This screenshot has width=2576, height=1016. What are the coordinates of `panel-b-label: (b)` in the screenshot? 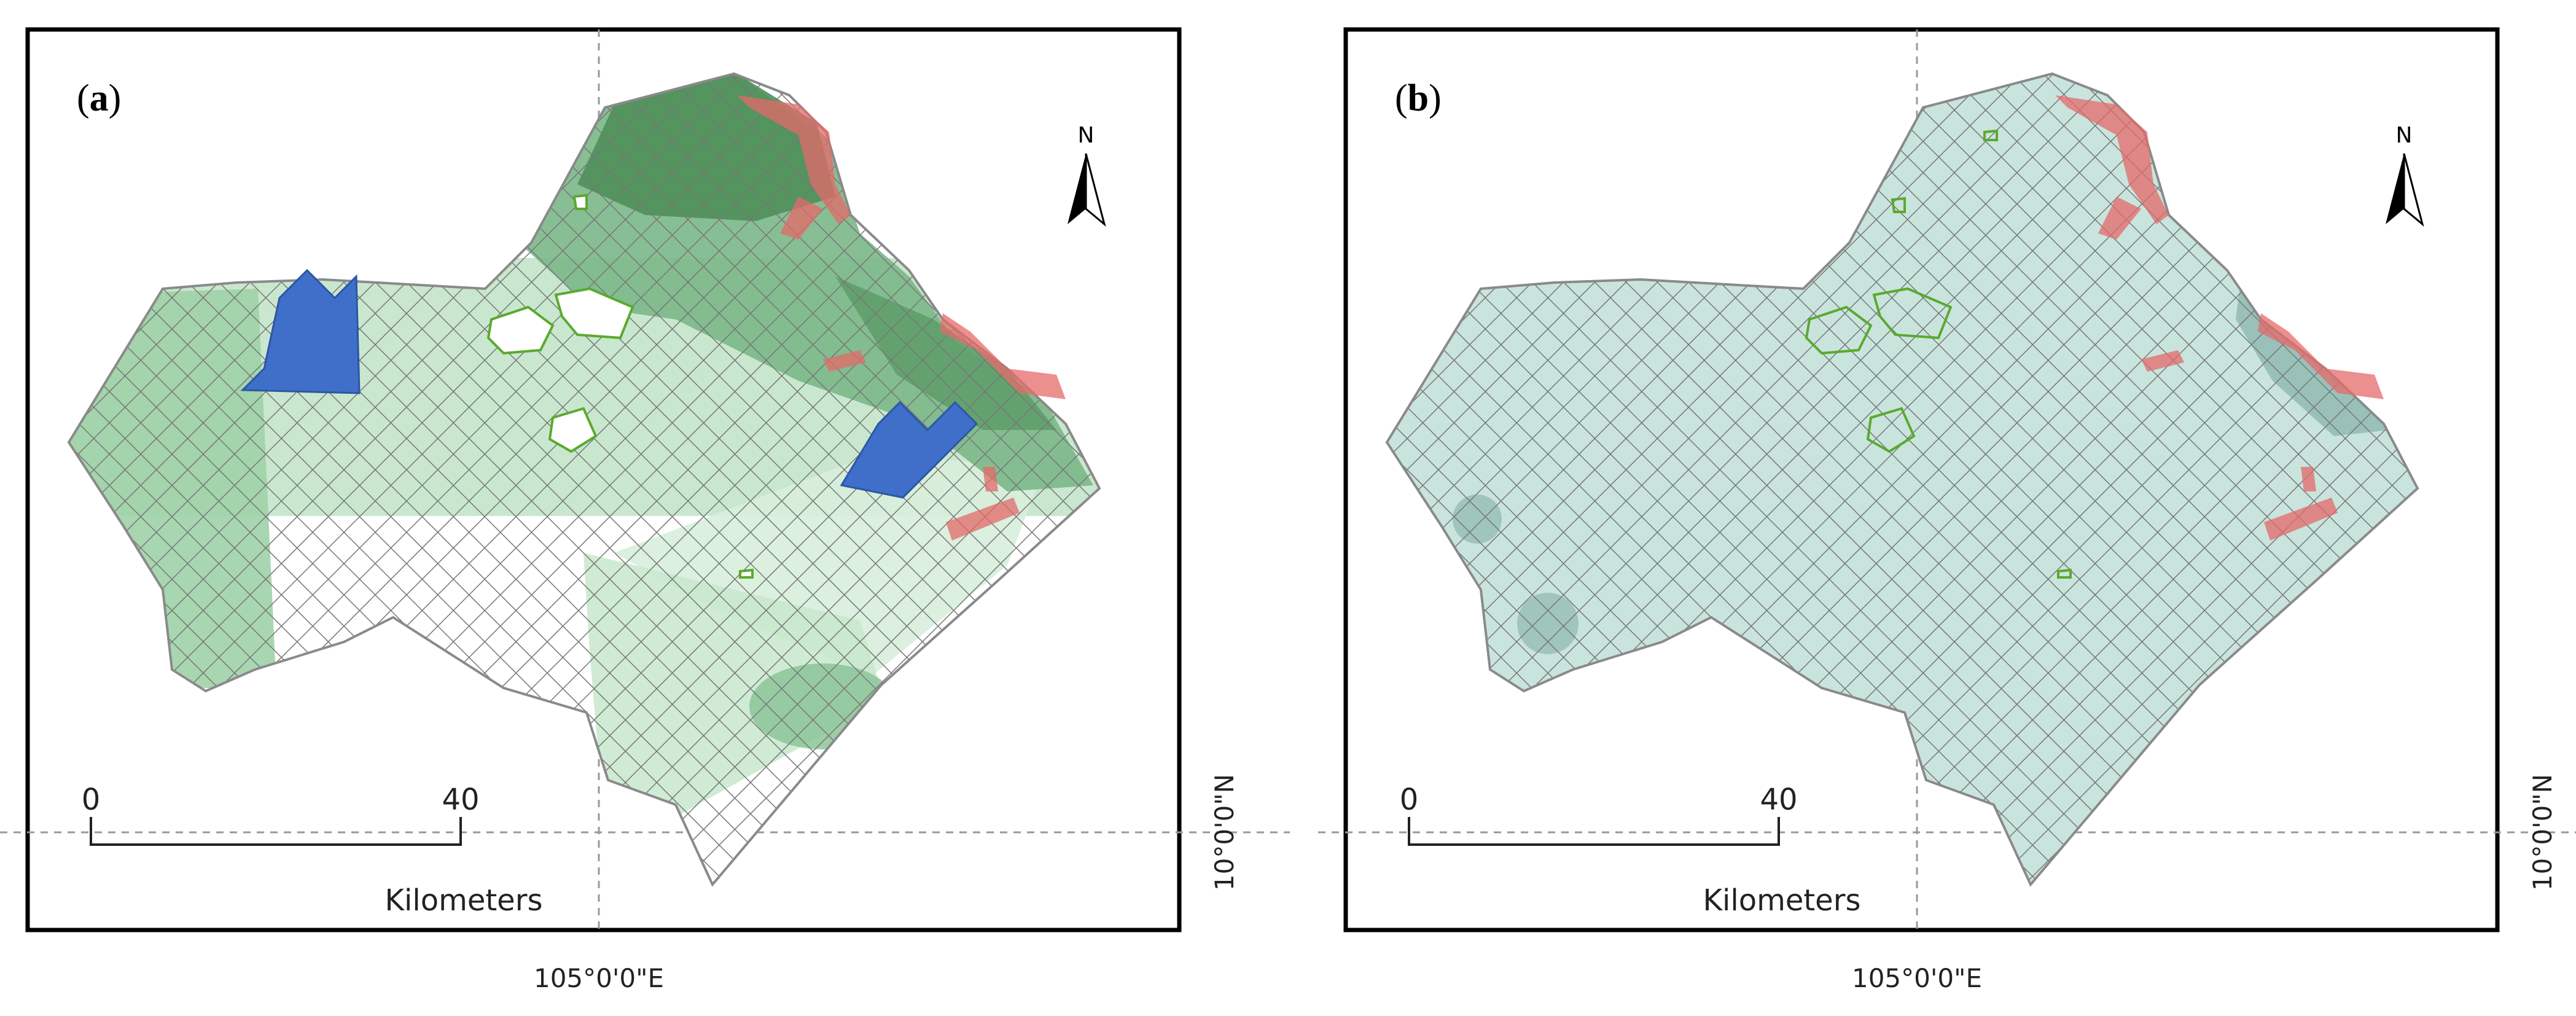 It's located at (1418, 98).